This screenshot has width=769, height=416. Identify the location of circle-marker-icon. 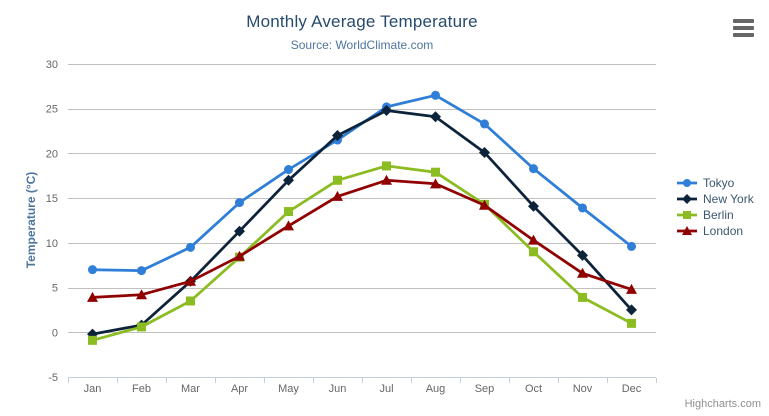
(687, 183).